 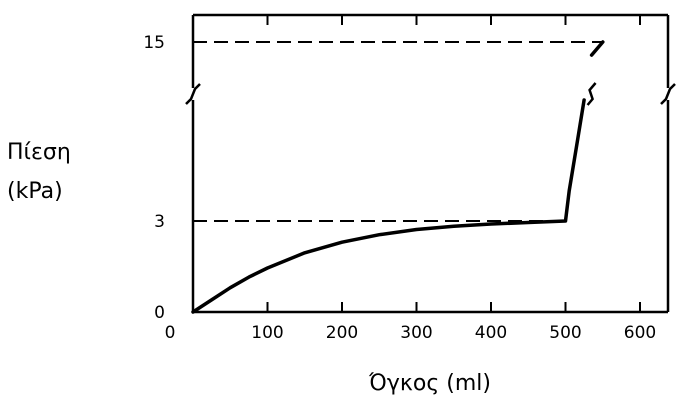 I want to click on y-tick-label: 0, so click(x=159, y=313).